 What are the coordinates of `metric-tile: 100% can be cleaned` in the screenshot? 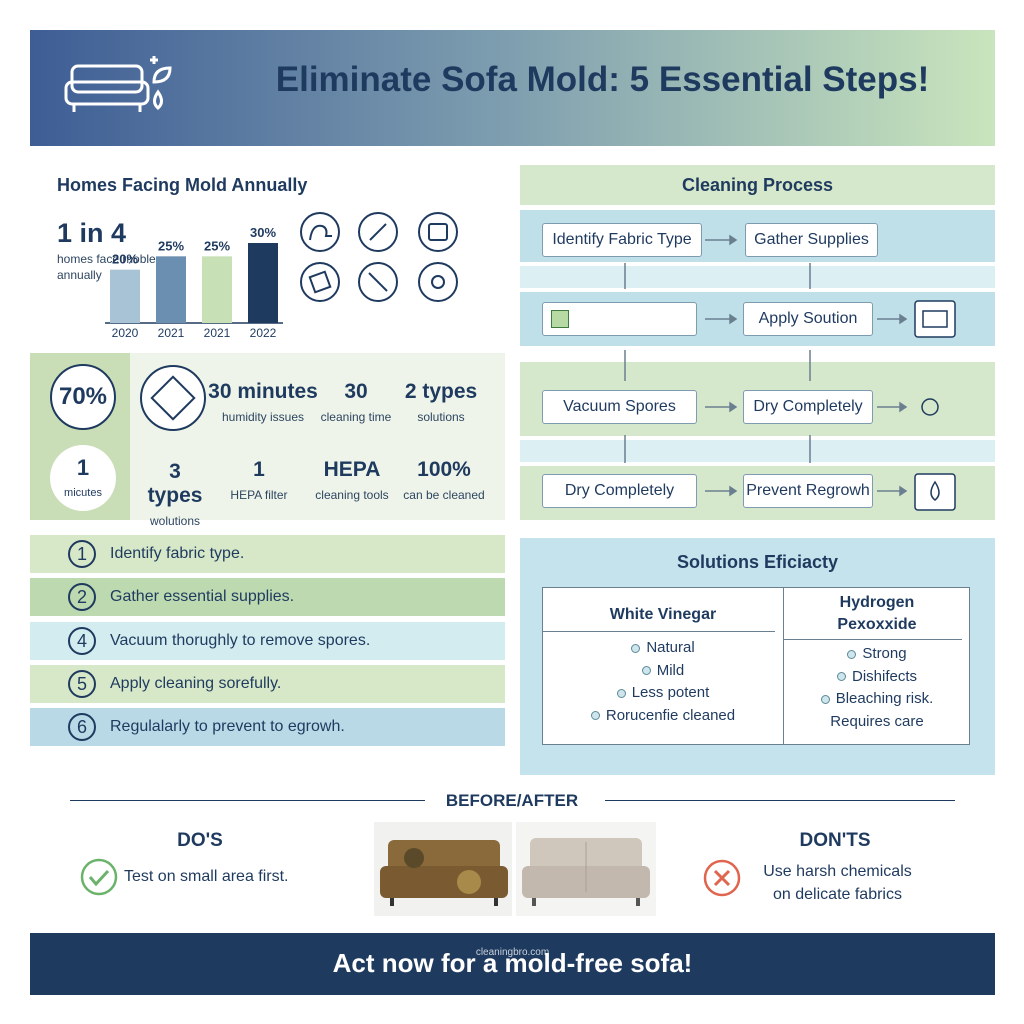 It's located at (444, 480).